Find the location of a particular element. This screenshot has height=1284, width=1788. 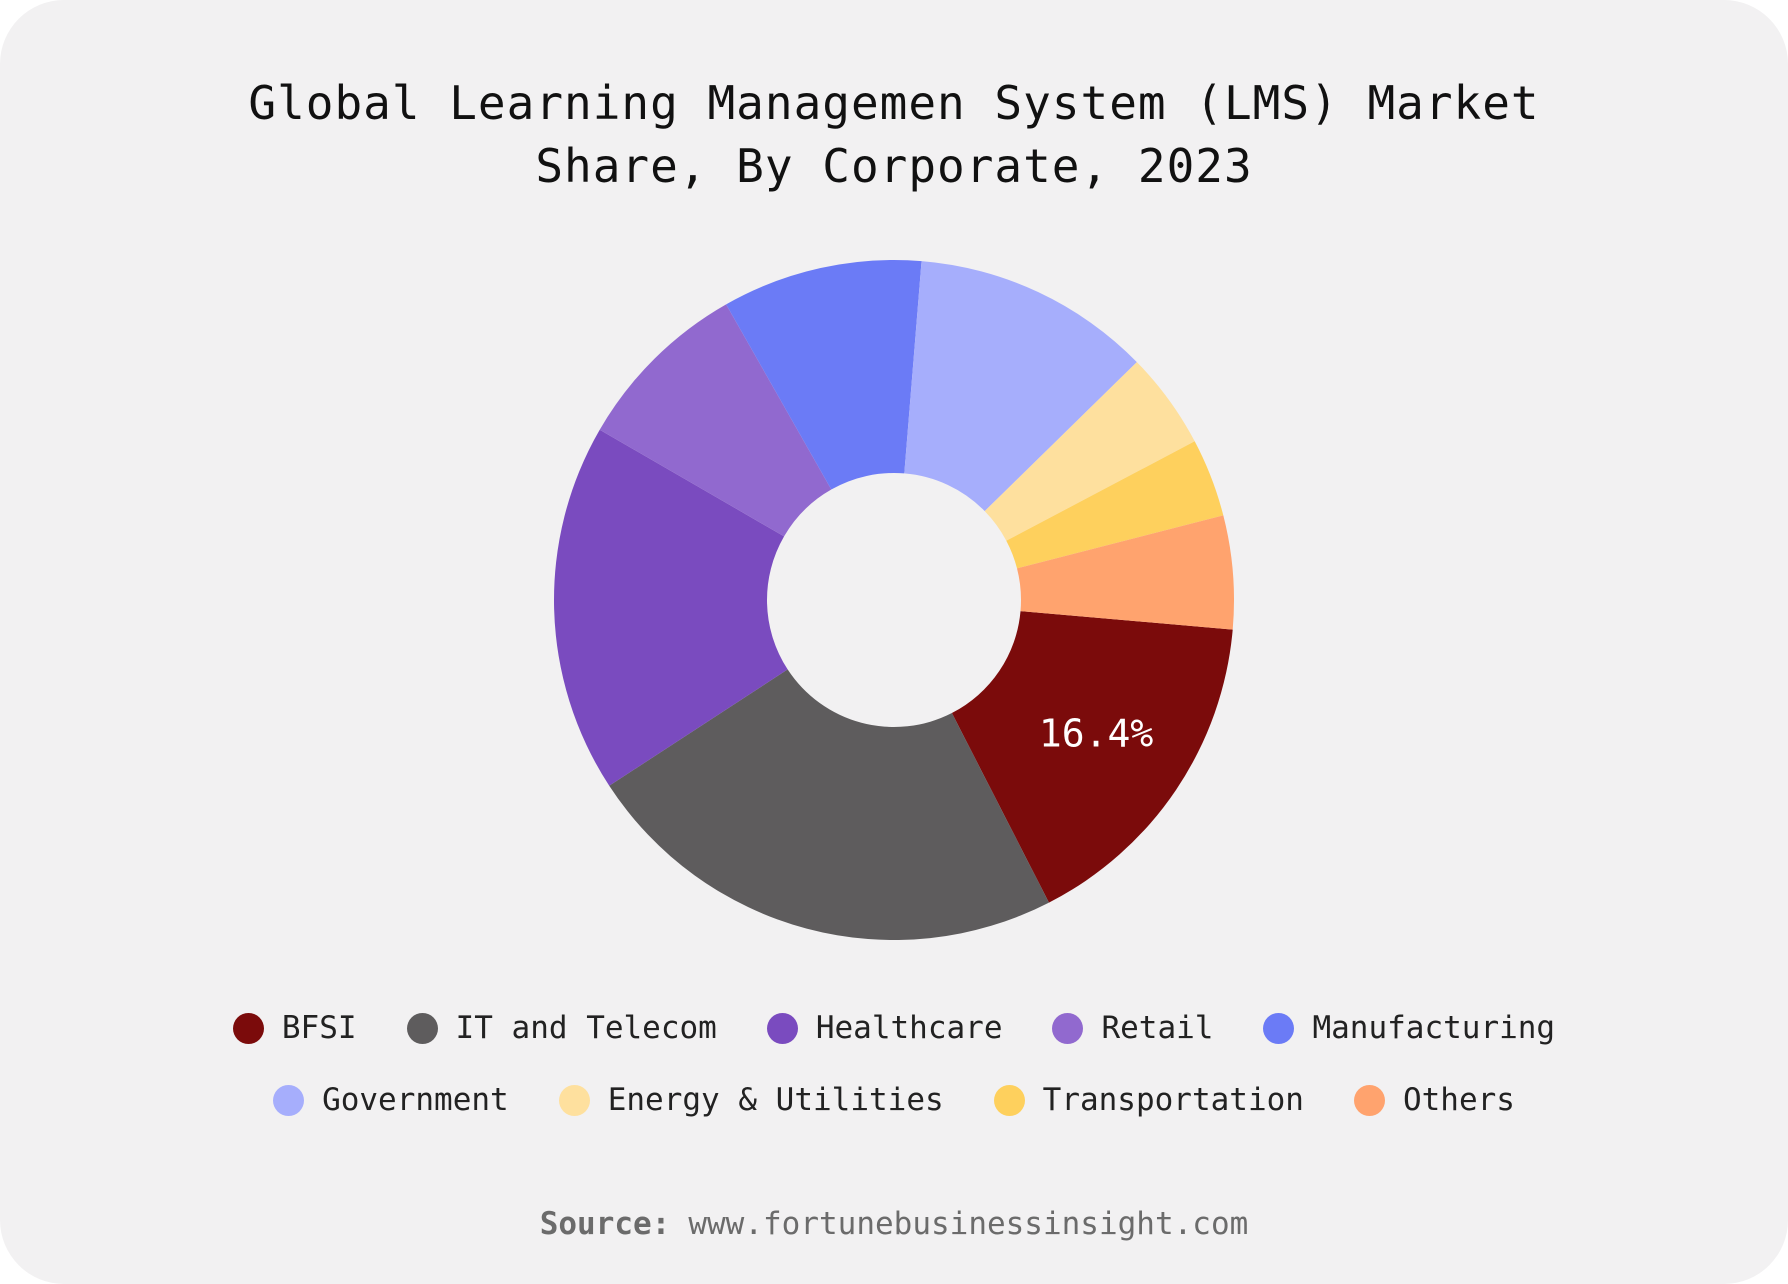

legend-label-it-and-telecom: IT and Telecom is located at coordinates (586, 1028).